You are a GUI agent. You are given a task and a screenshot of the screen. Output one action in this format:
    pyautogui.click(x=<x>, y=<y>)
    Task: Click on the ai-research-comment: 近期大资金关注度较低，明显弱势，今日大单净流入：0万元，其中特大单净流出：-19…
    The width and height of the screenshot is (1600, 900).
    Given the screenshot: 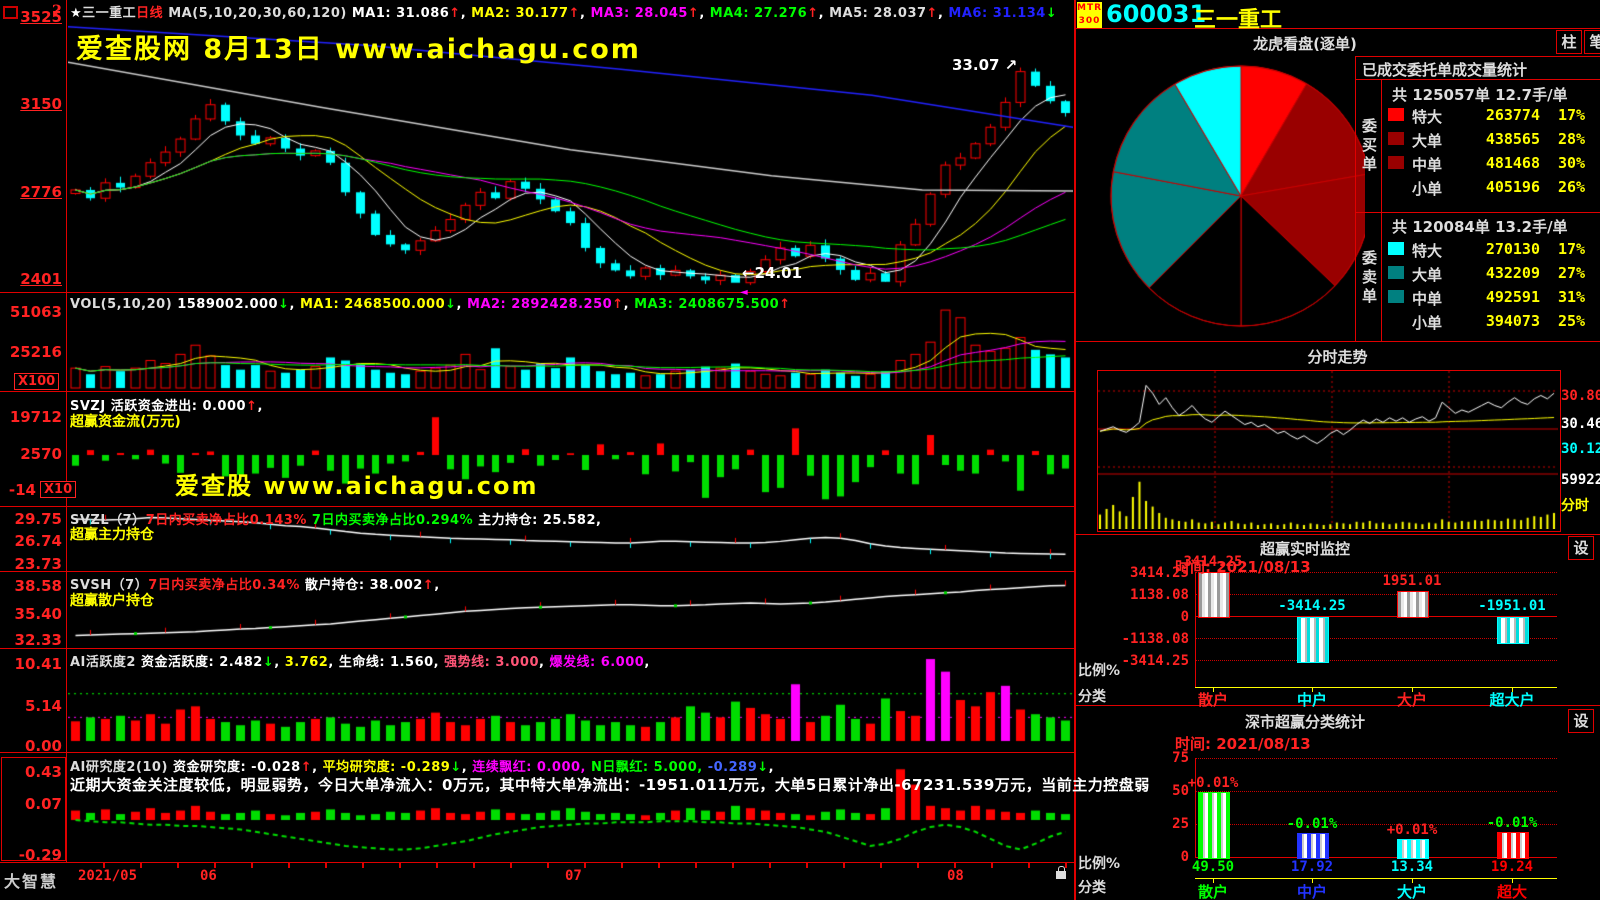 What is the action you would take?
    pyautogui.click(x=610, y=785)
    